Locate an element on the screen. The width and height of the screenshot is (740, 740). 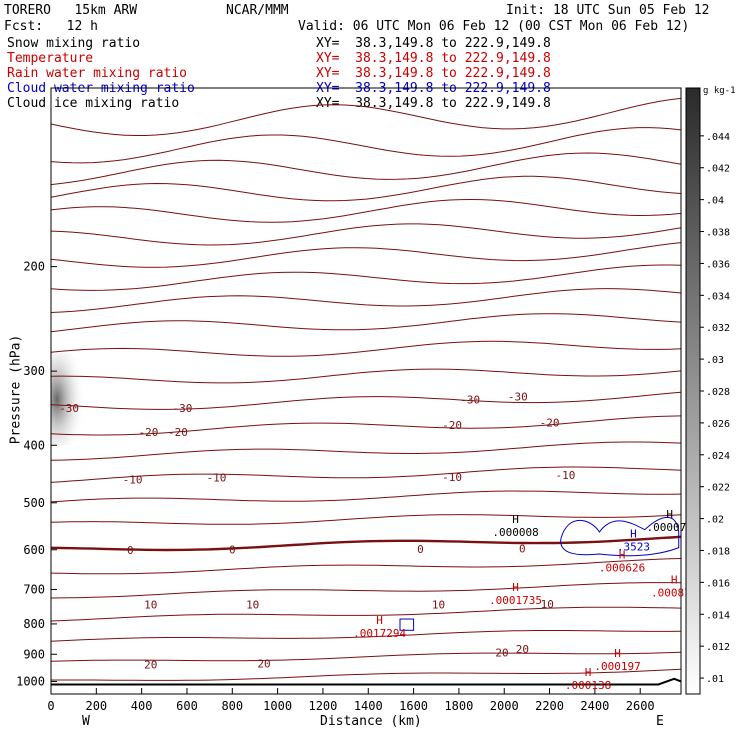
y-tick-label: 500 is located at coordinates (34, 503).